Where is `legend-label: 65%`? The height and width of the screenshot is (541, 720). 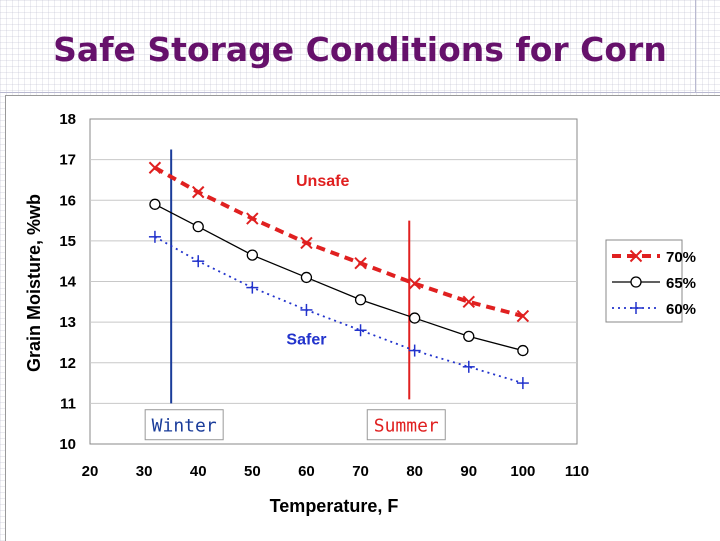
legend-label: 65% is located at coordinates (681, 283).